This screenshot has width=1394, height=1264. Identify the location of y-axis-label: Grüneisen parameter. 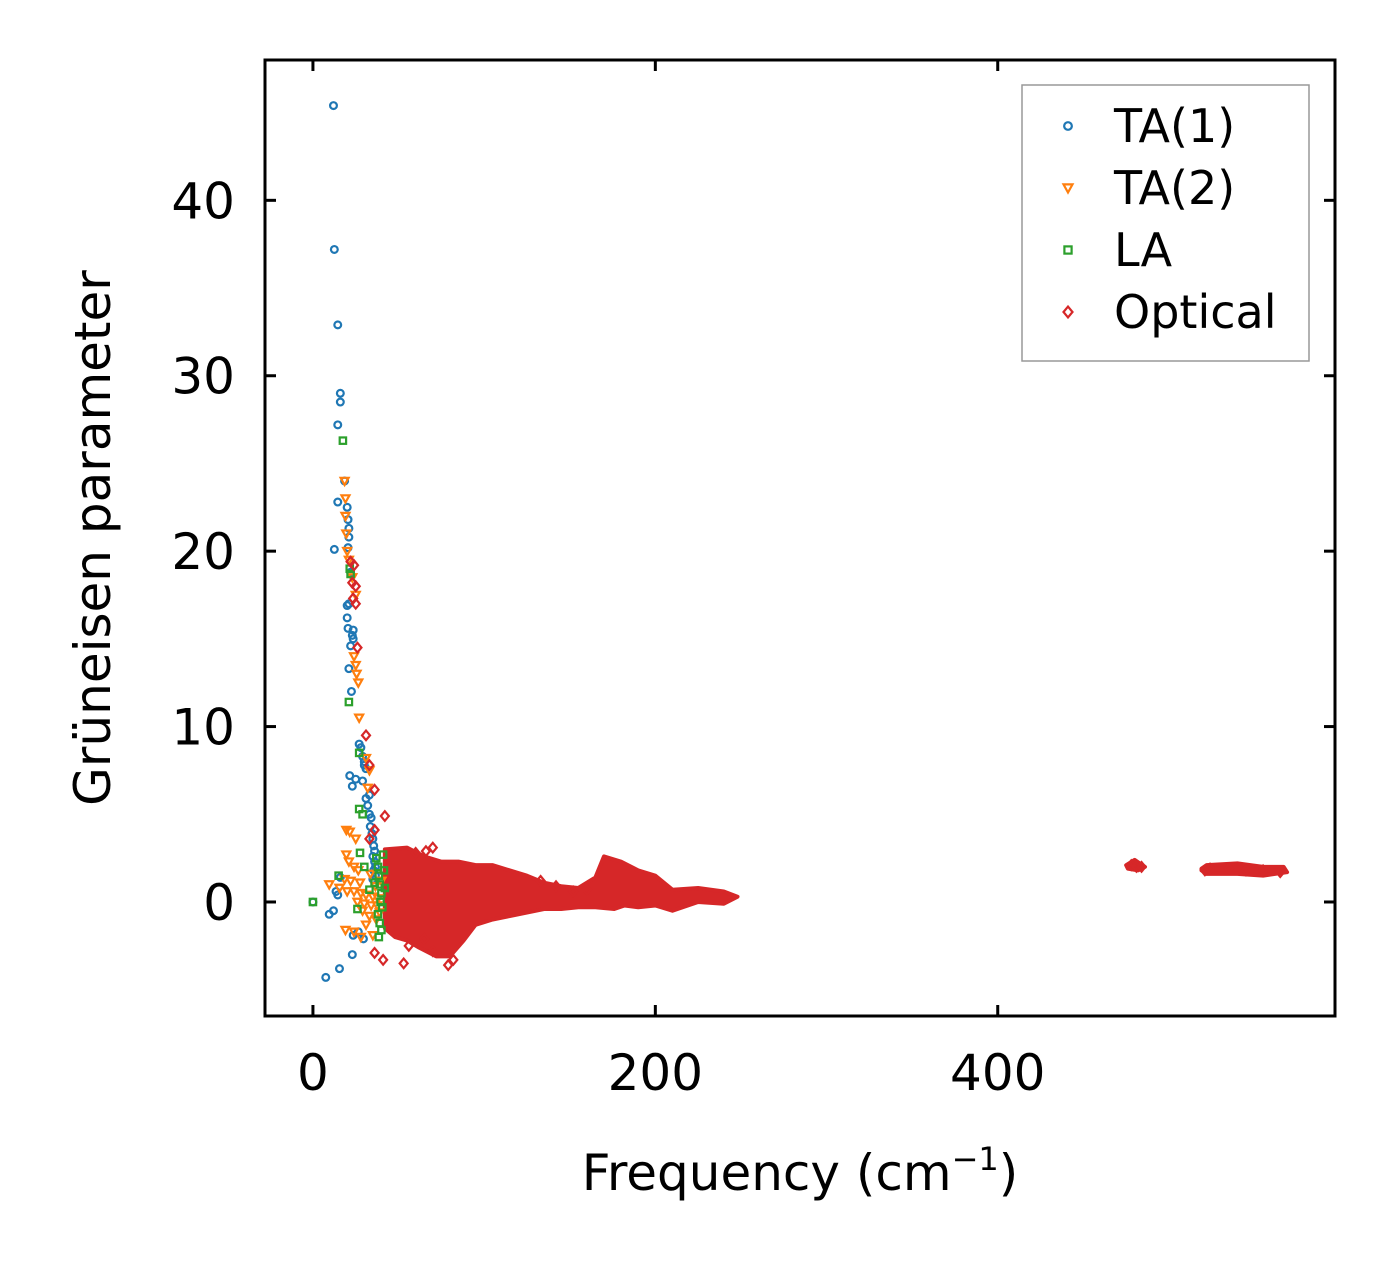
(93, 538).